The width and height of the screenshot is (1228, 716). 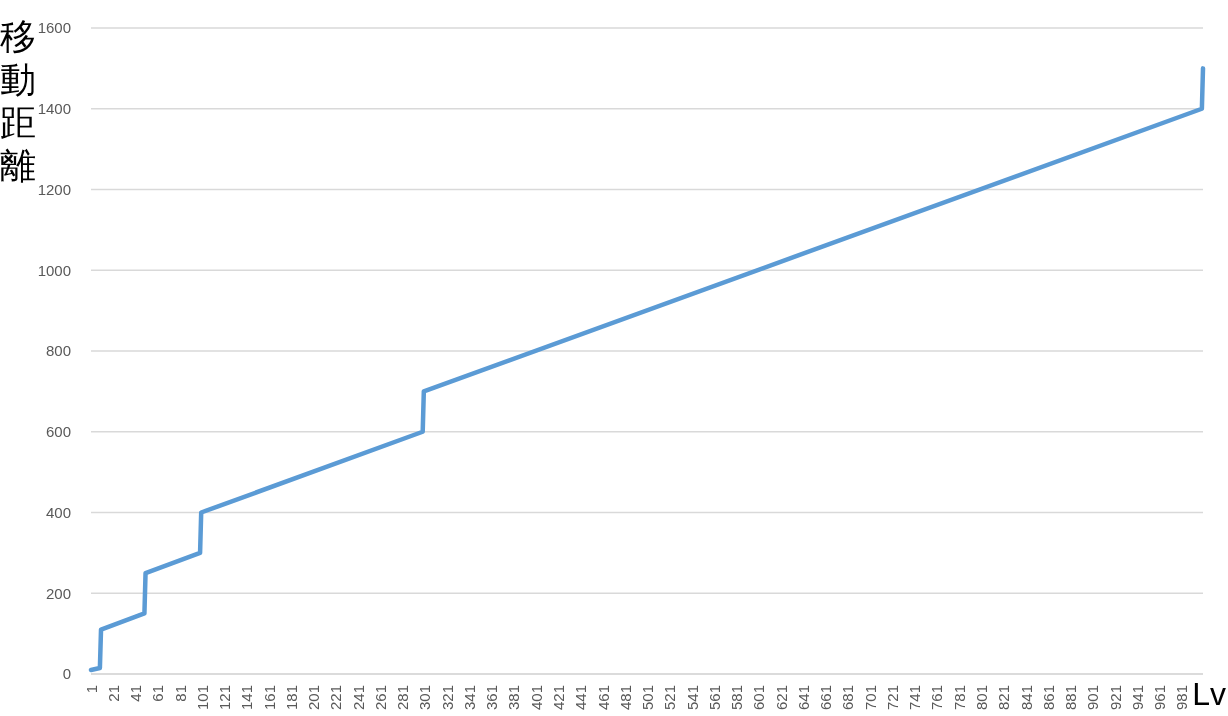 I want to click on y-tick-label: 1600, so click(x=54, y=28).